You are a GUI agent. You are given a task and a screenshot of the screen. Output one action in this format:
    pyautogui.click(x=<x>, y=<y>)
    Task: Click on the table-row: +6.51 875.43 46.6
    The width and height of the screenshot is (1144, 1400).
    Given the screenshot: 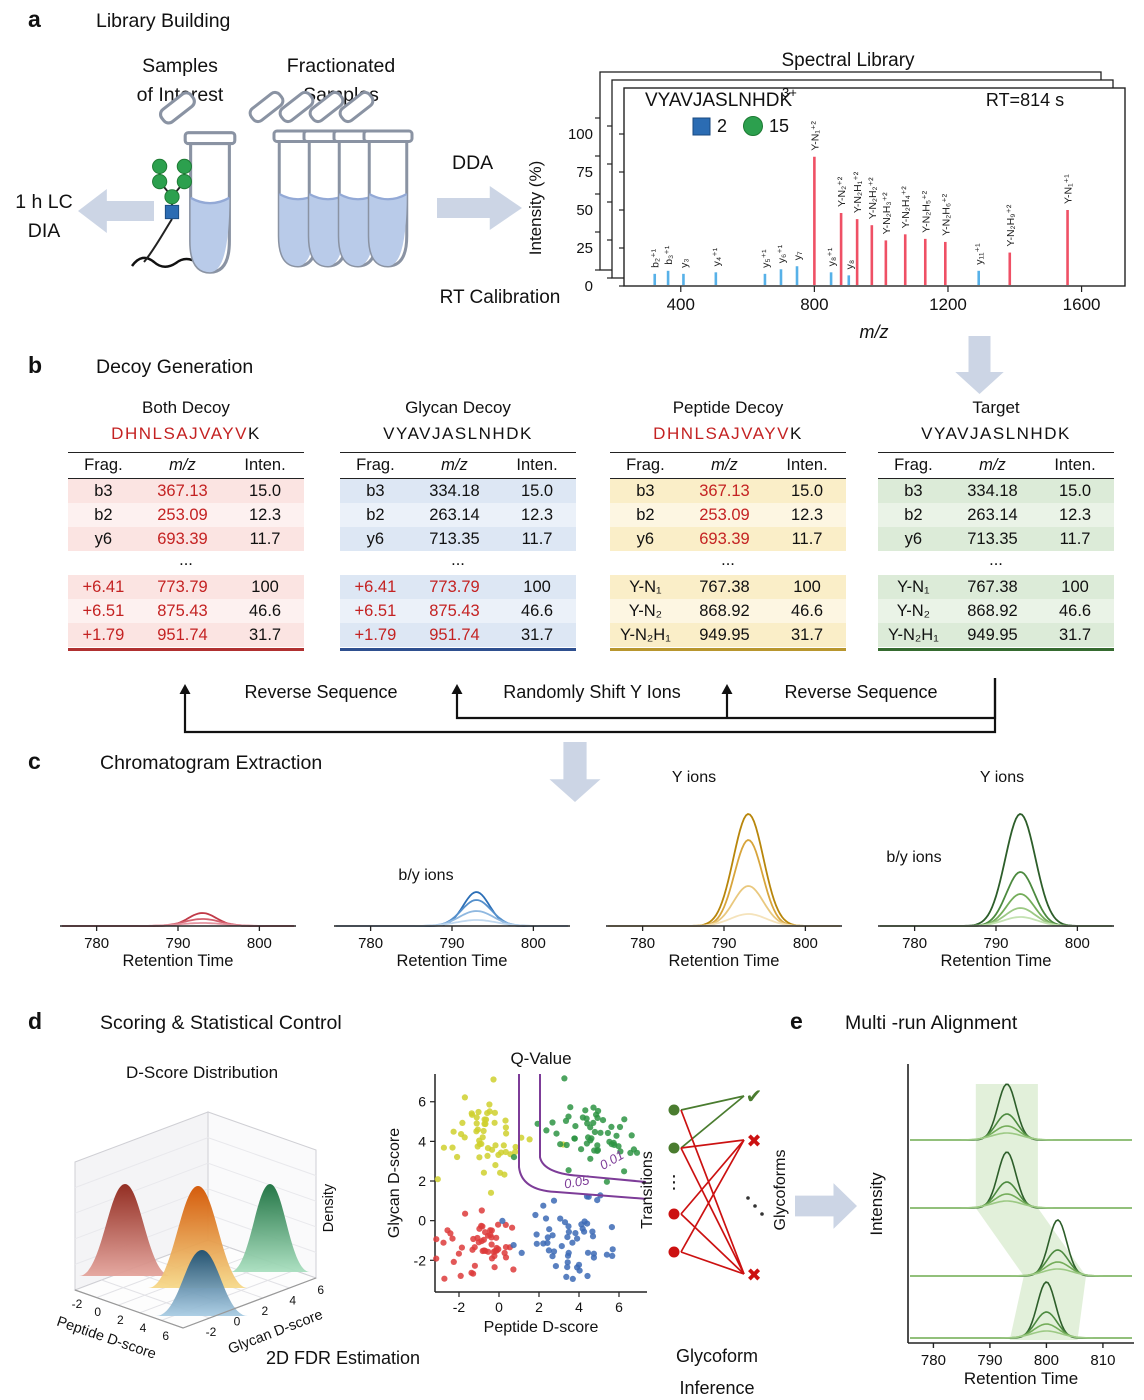 What is the action you would take?
    pyautogui.click(x=186, y=611)
    